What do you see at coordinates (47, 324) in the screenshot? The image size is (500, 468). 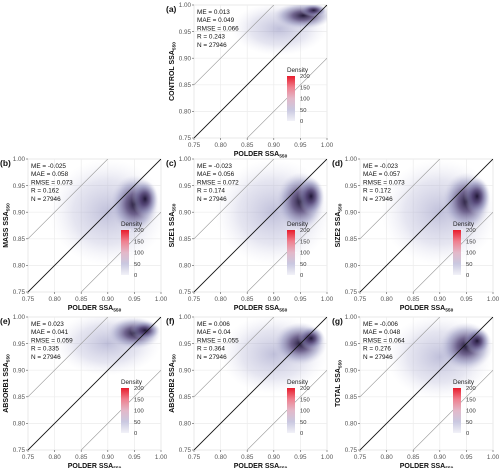 I see `stat-line: ME = 0.023` at bounding box center [47, 324].